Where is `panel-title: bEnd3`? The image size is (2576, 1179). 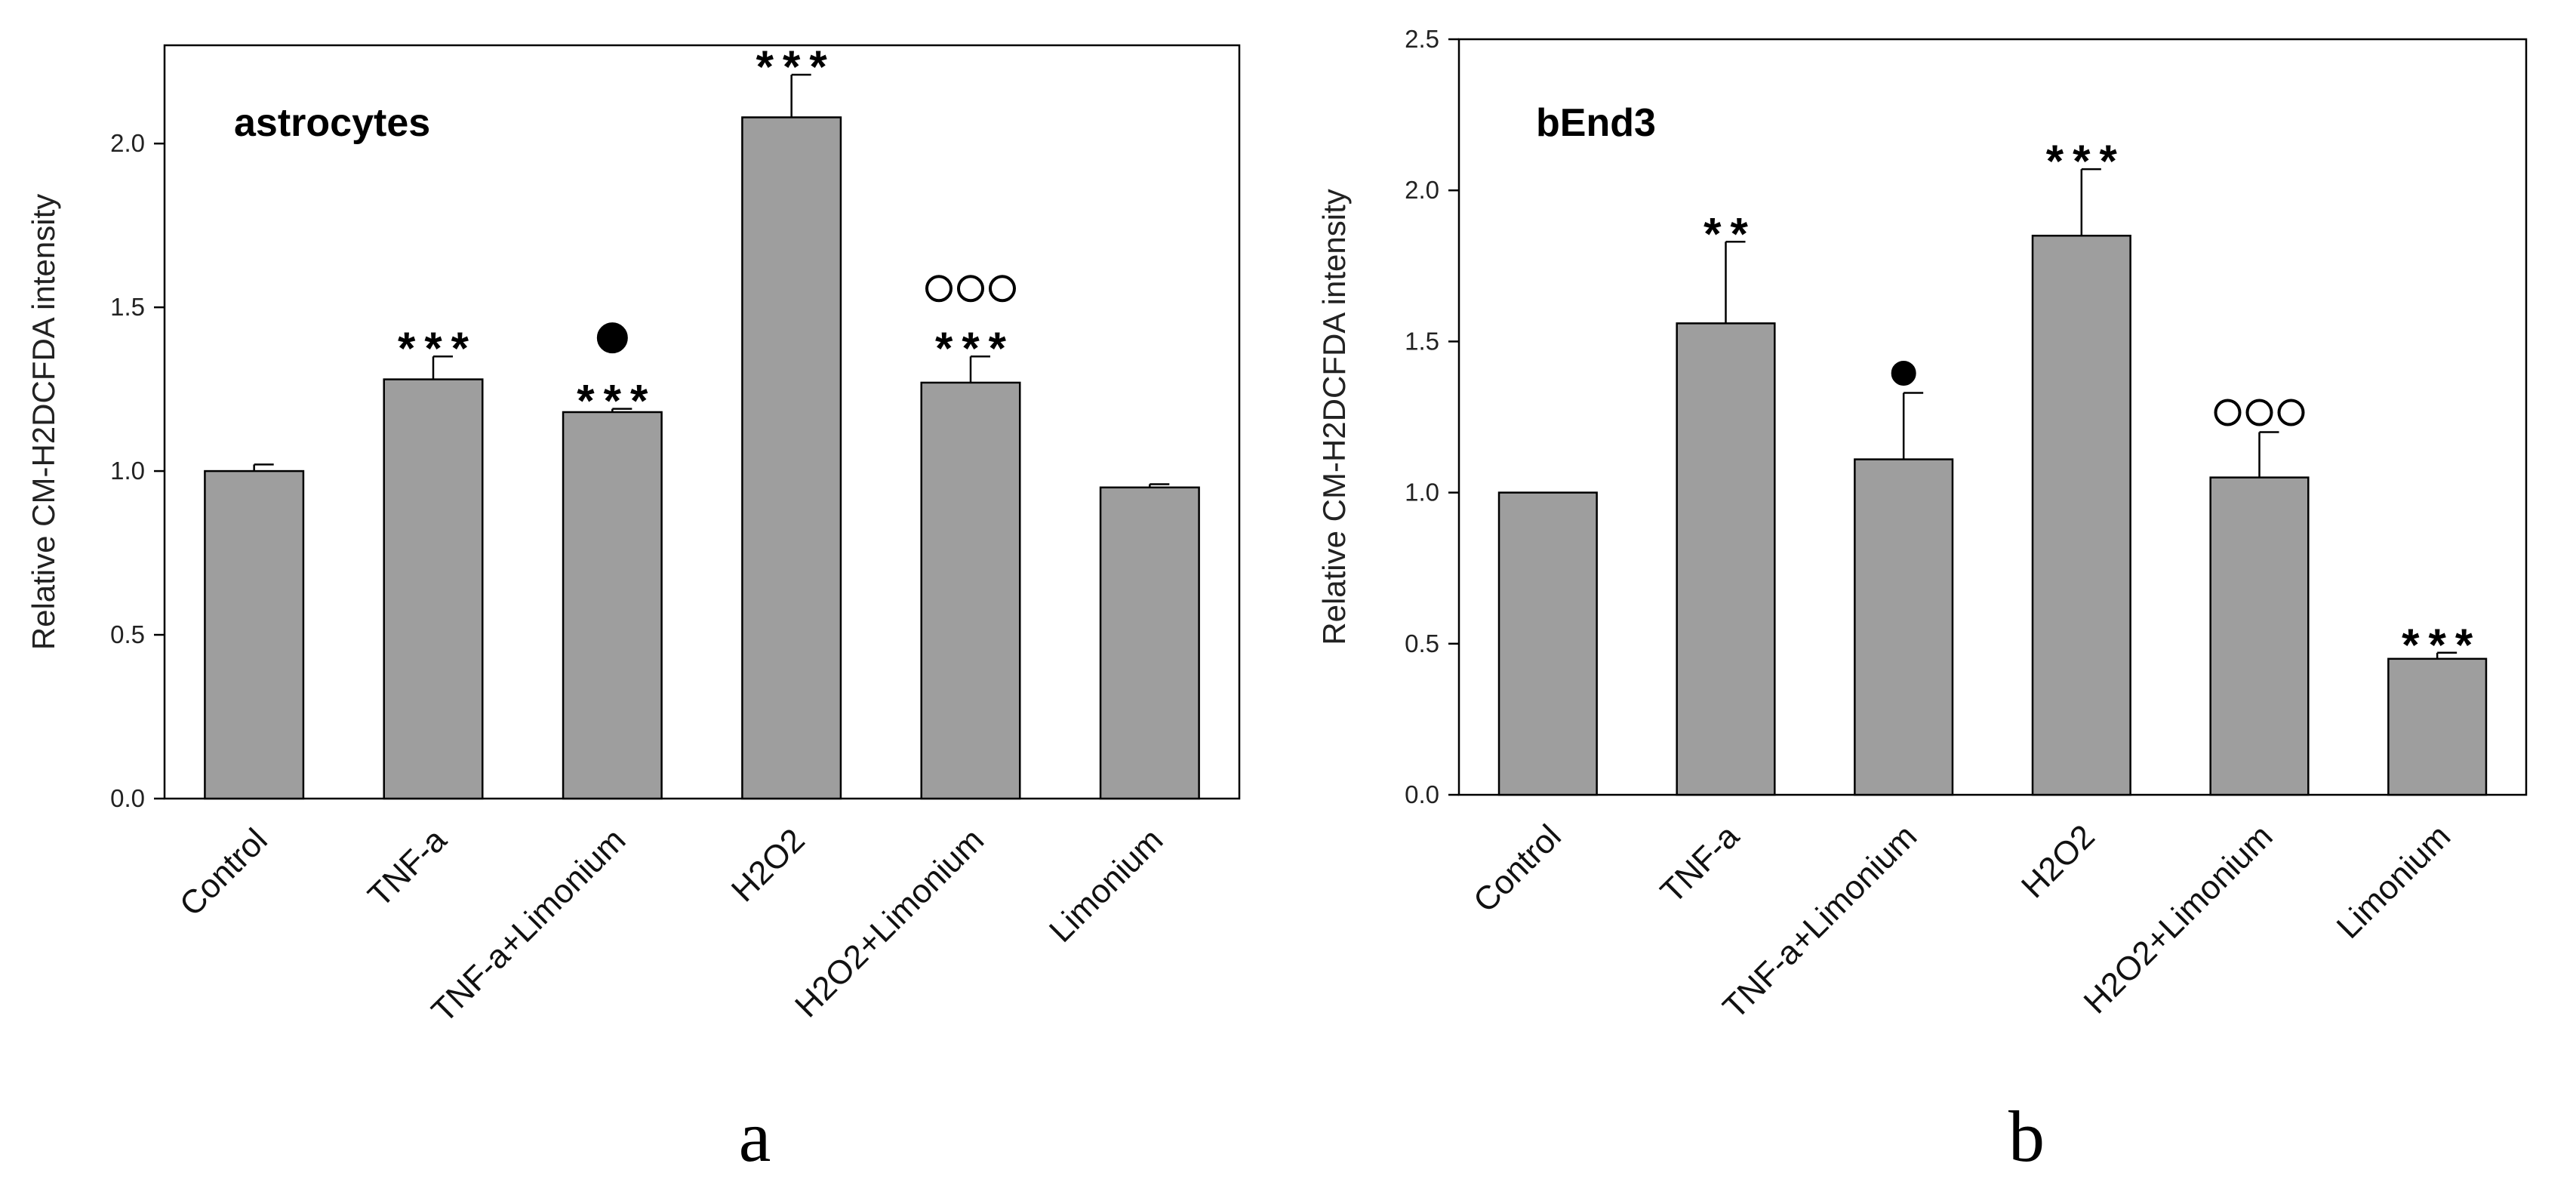 panel-title: bEnd3 is located at coordinates (1596, 123).